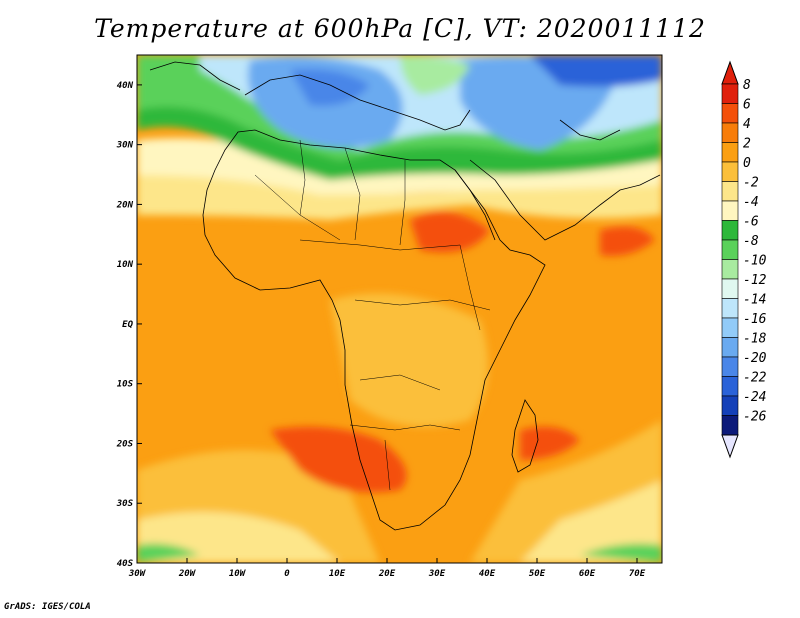 The image size is (800, 618). Describe the element at coordinates (587, 574) in the screenshot. I see `lon-tick-label: 60E` at that location.